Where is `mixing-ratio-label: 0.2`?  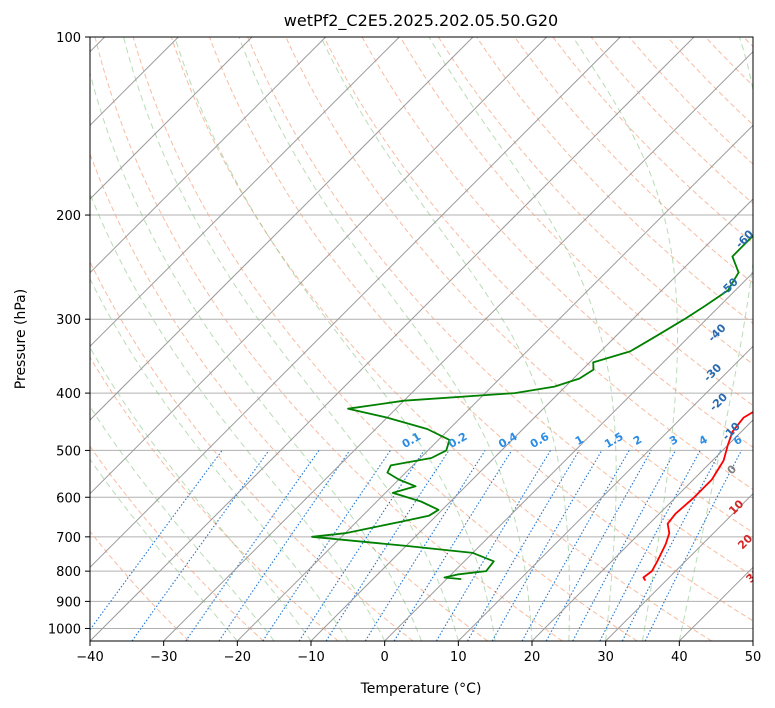
mixing-ratio-label: 0.2 is located at coordinates (457, 440).